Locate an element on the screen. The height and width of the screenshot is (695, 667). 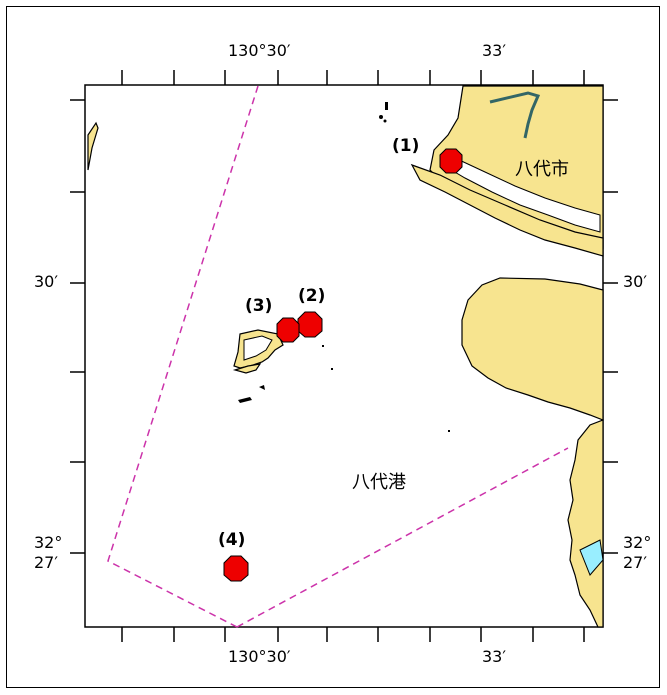
longitude-label-top-right: 33′ is located at coordinates (494, 51).